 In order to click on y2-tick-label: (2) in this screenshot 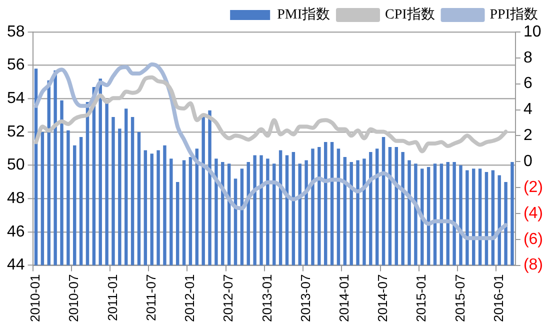, I will do `click(533, 187)`.